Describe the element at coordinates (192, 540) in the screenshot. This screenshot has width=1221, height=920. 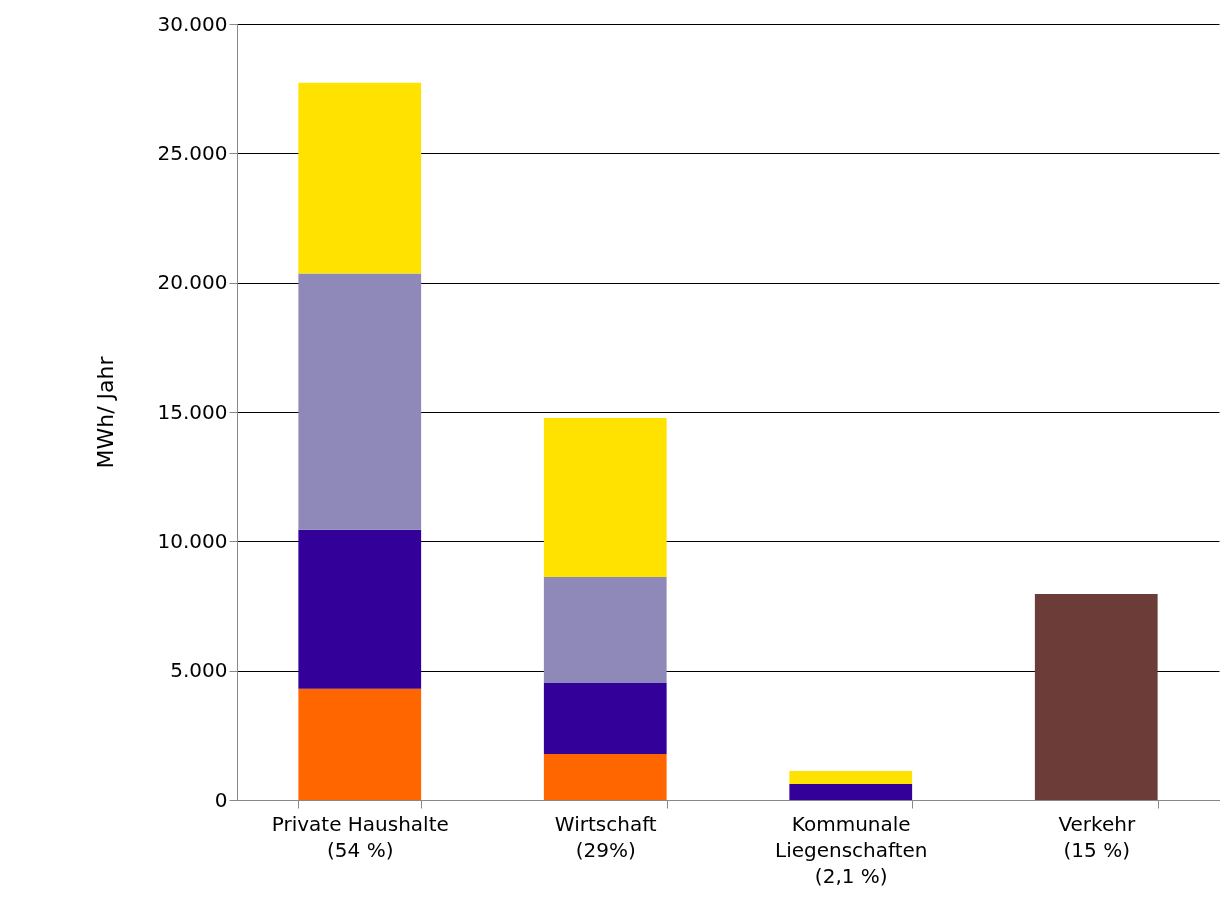
I see `y-tick-label: 10.000` at that location.